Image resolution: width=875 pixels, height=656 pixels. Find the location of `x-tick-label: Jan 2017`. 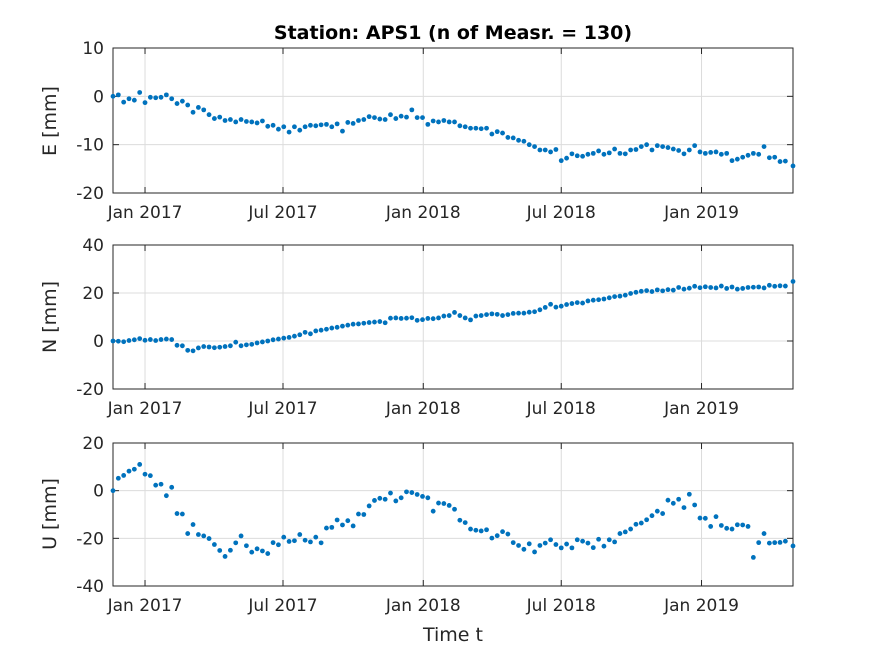

x-tick-label: Jan 2017 is located at coordinates (145, 606).